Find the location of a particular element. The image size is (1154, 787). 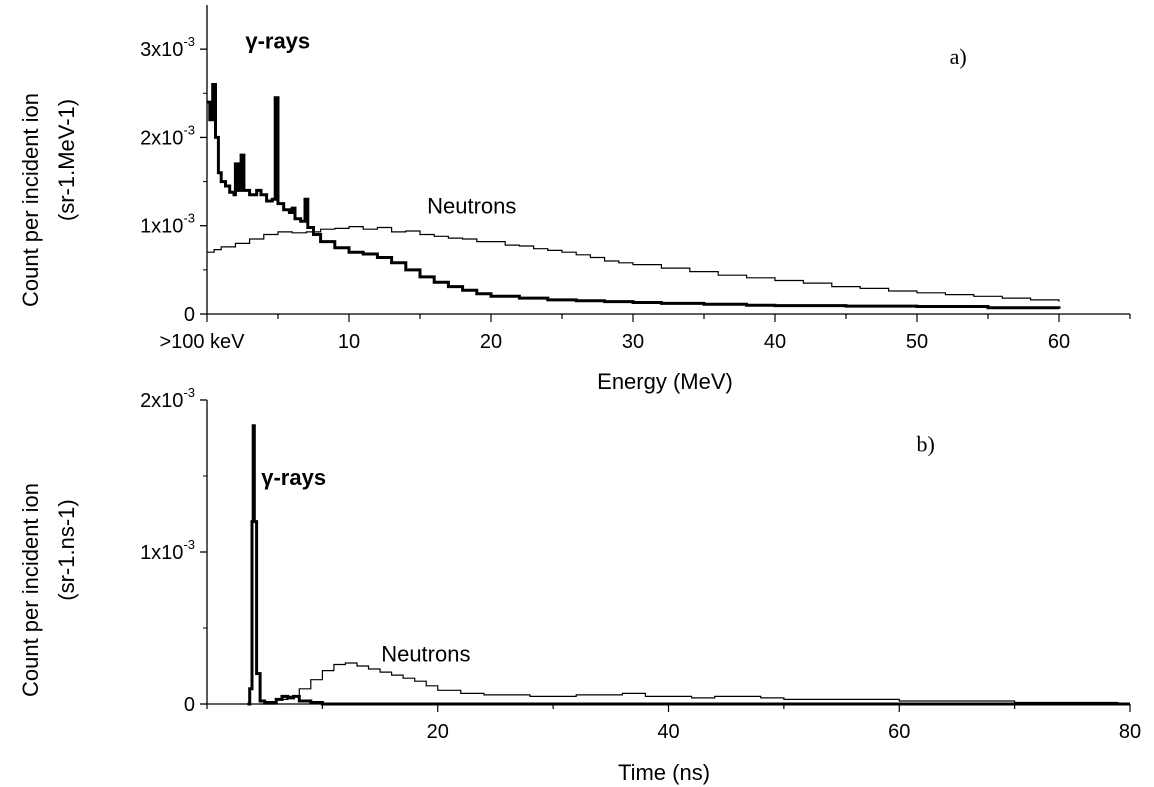

panel-b-y-tick-label: 2x10⁻³ is located at coordinates (167, 398).